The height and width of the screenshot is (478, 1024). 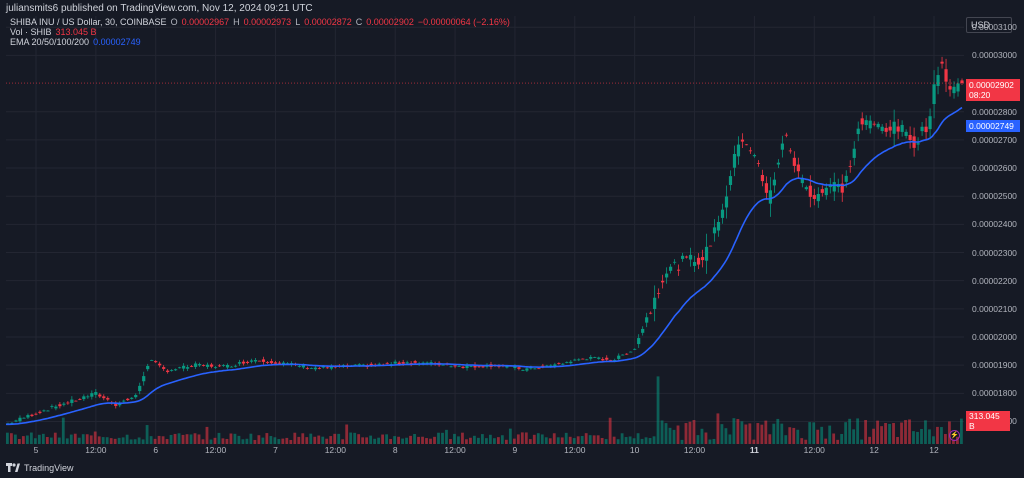 I want to click on volume-tag: 313.045 B, so click(x=988, y=421).